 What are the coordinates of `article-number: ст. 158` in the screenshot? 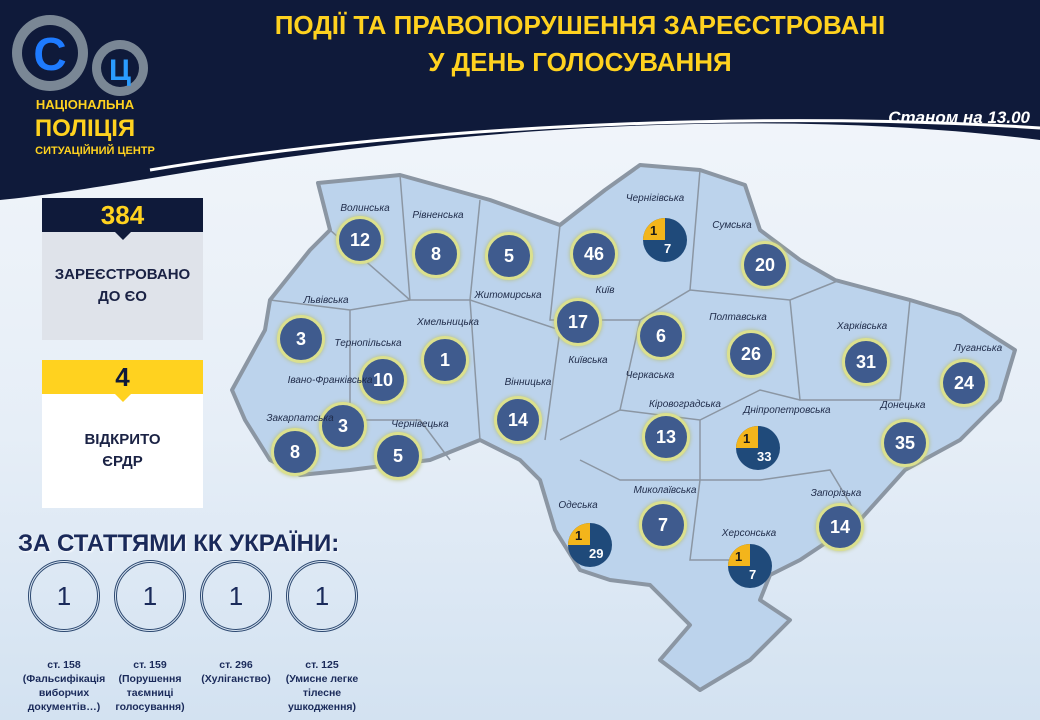 It's located at (64, 665).